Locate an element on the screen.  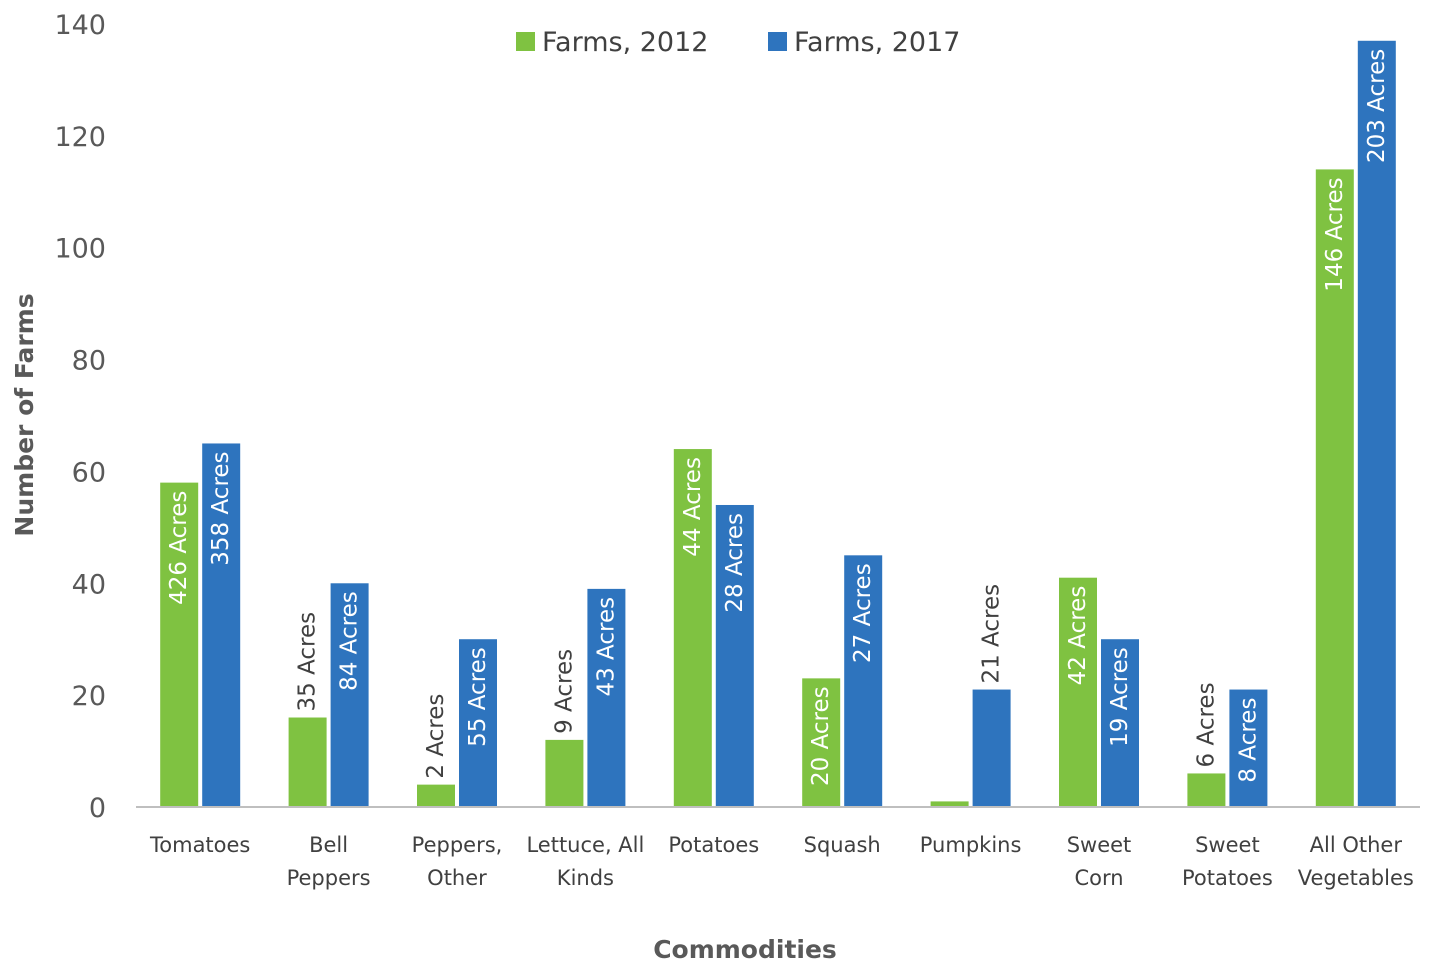
y-tick-label: 60 is located at coordinates (89, 472).